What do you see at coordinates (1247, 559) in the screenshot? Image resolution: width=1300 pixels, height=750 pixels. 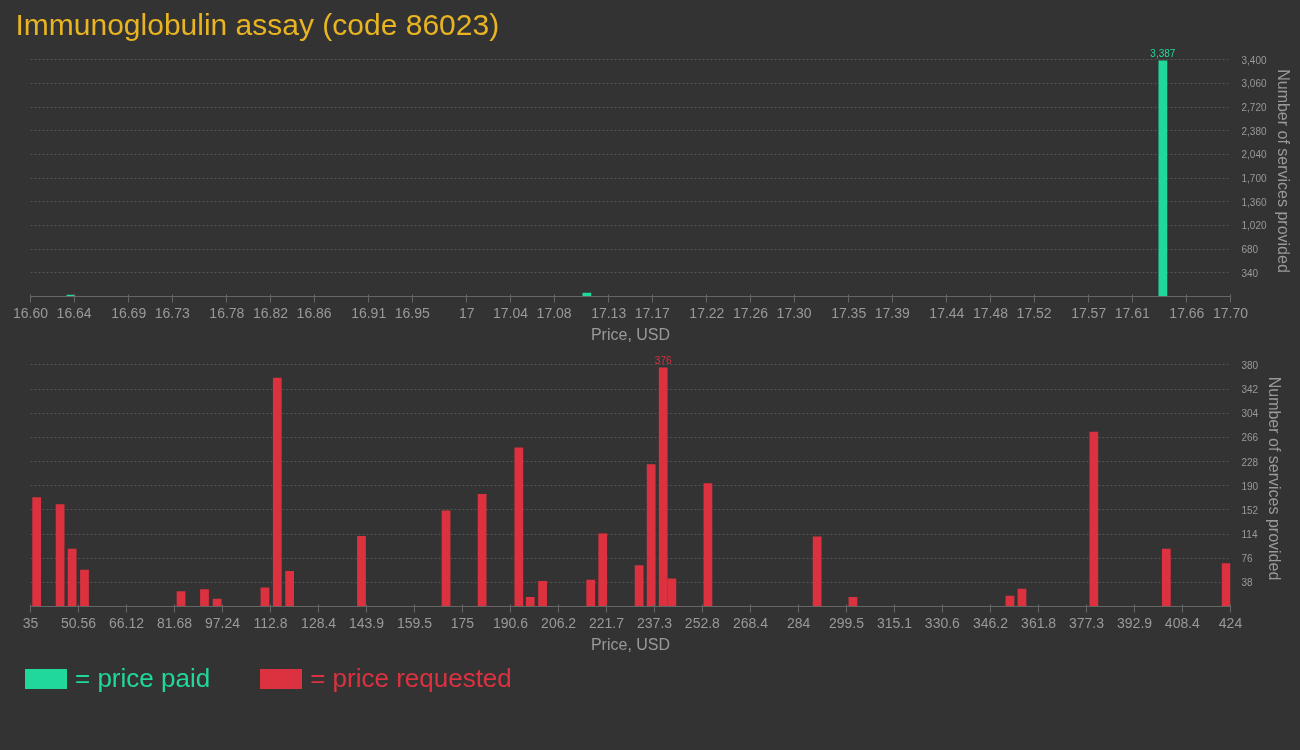 I see `y-tick-label: 76` at bounding box center [1247, 559].